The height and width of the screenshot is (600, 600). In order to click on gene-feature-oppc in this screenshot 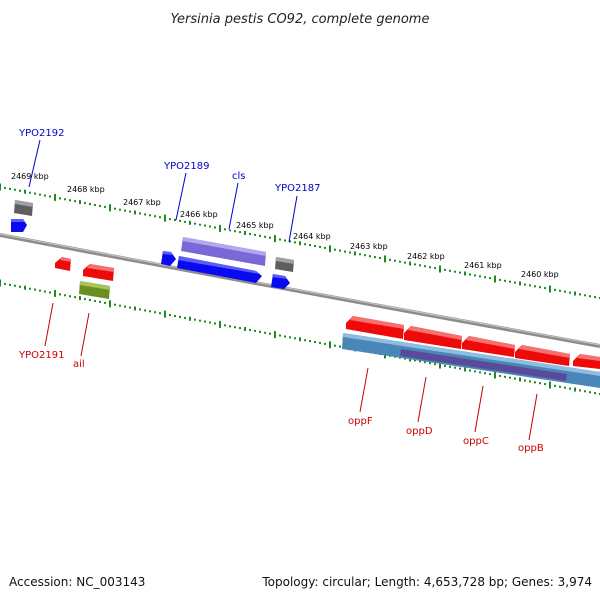, I will do `click(488, 346)`.